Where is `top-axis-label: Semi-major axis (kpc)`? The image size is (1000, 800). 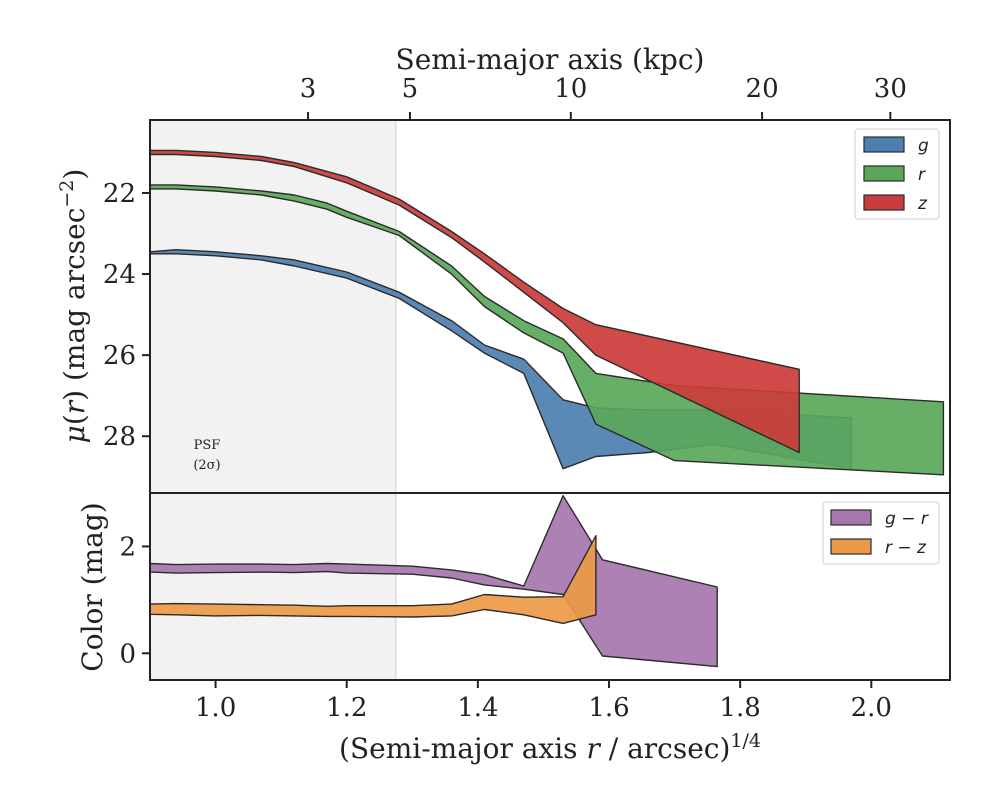 top-axis-label: Semi-major axis (kpc) is located at coordinates (550, 59).